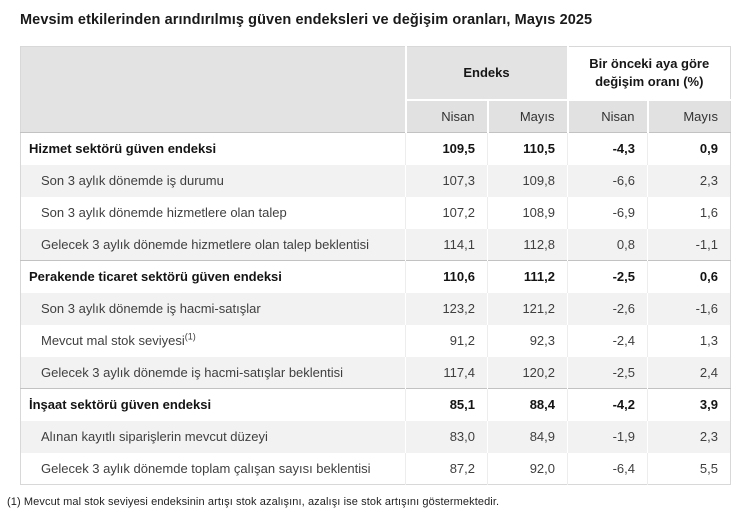 This screenshot has height=530, width=750. I want to click on value-cell: 84,9, so click(527, 436).